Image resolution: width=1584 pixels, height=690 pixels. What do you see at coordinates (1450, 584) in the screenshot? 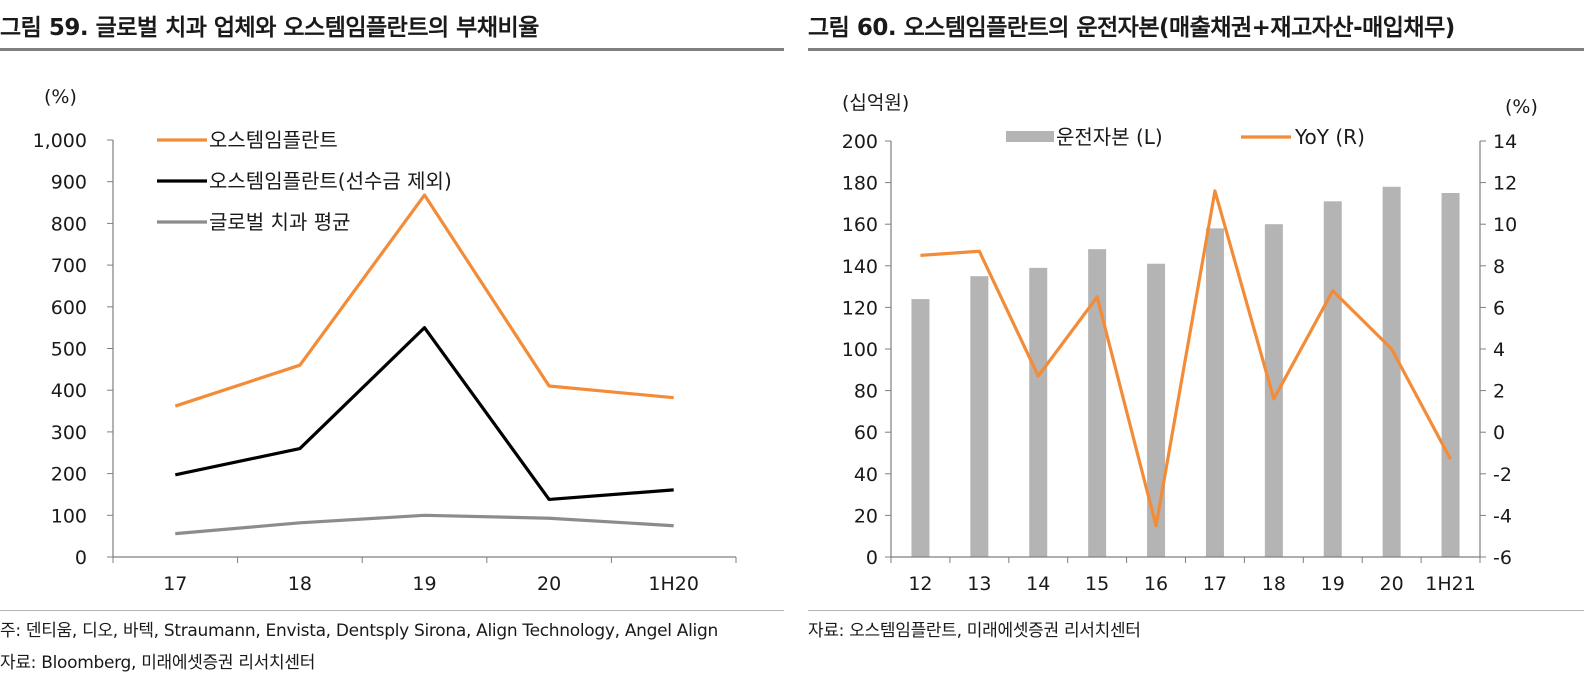
I see `right-x-tick-label: 1H21` at bounding box center [1450, 584].